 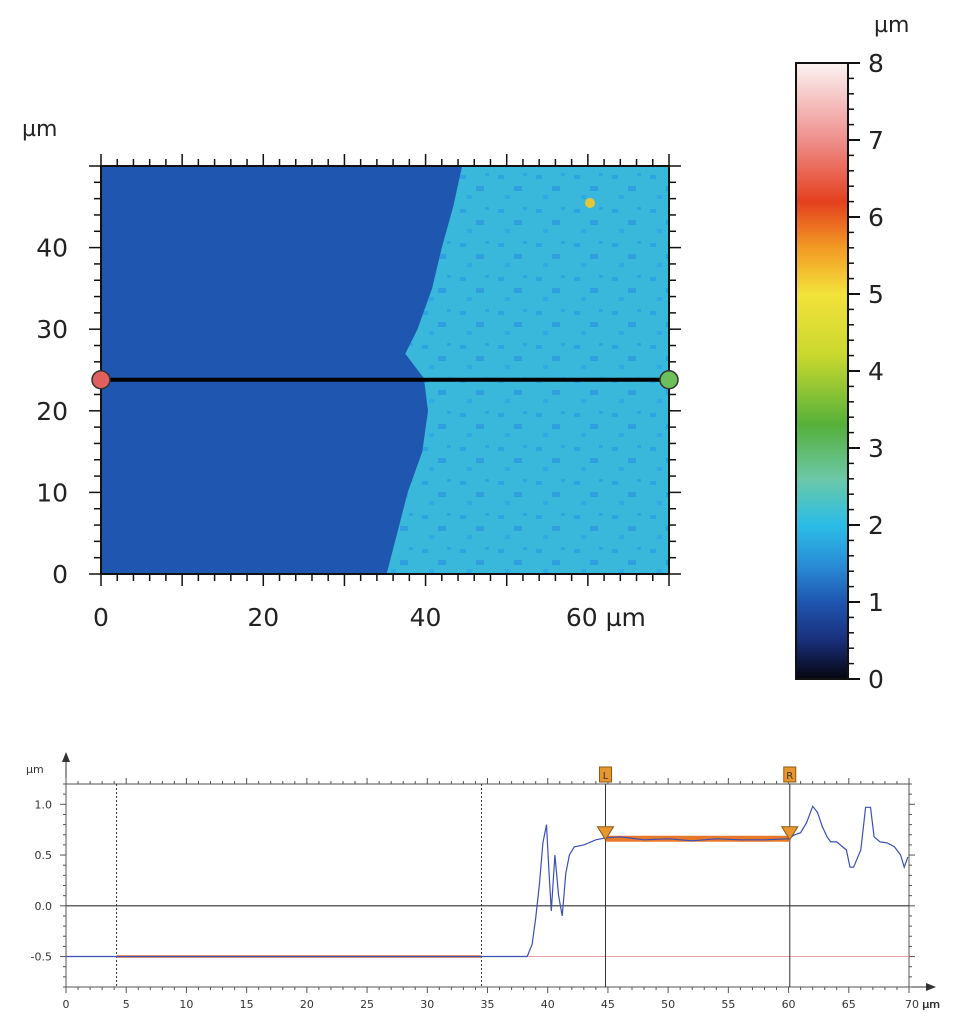 What do you see at coordinates (606, 617) in the screenshot?
I see `heatmap-x-tick-label: 60 µm` at bounding box center [606, 617].